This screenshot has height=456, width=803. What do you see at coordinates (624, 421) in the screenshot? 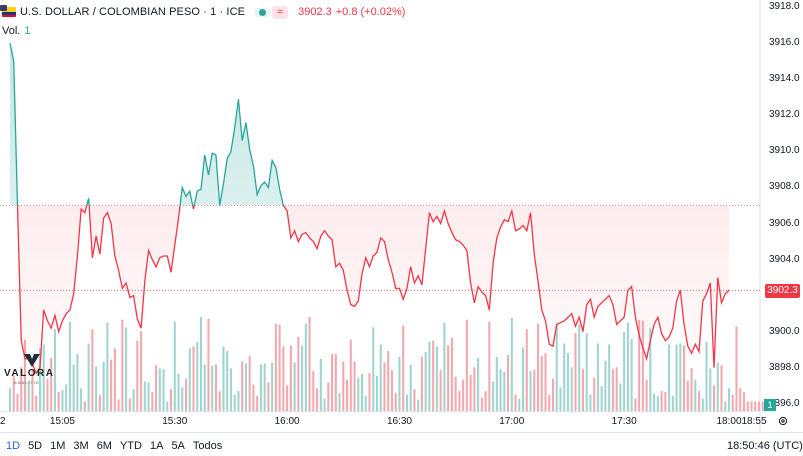
I see `time-tick-label: 17:30` at bounding box center [624, 421].